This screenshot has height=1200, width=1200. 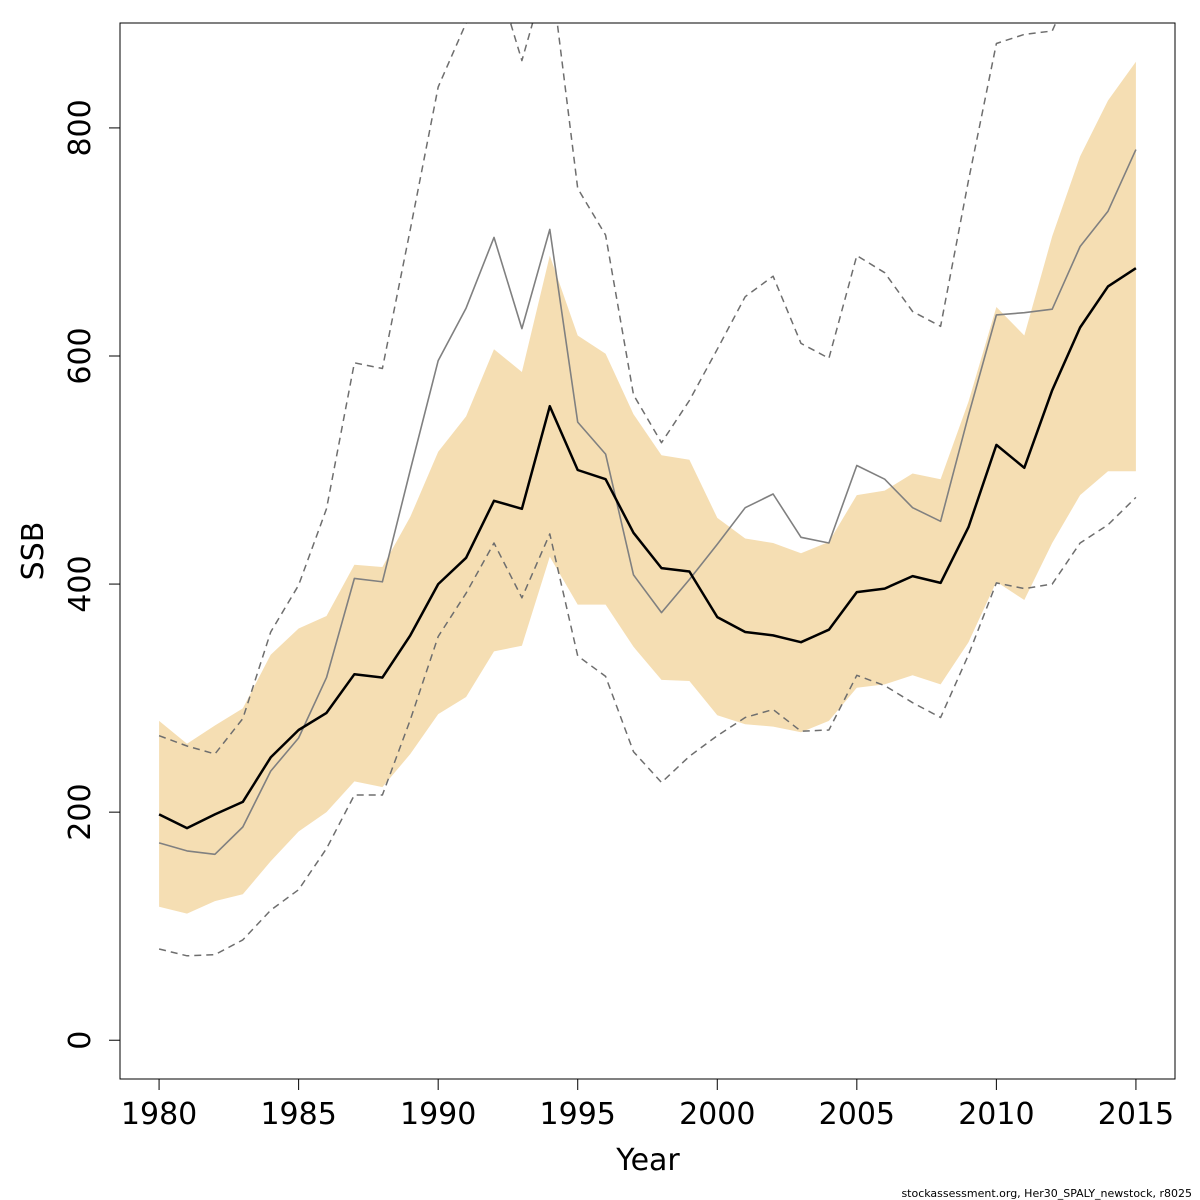 I want to click on y-axis-title: SSB, so click(x=33, y=551).